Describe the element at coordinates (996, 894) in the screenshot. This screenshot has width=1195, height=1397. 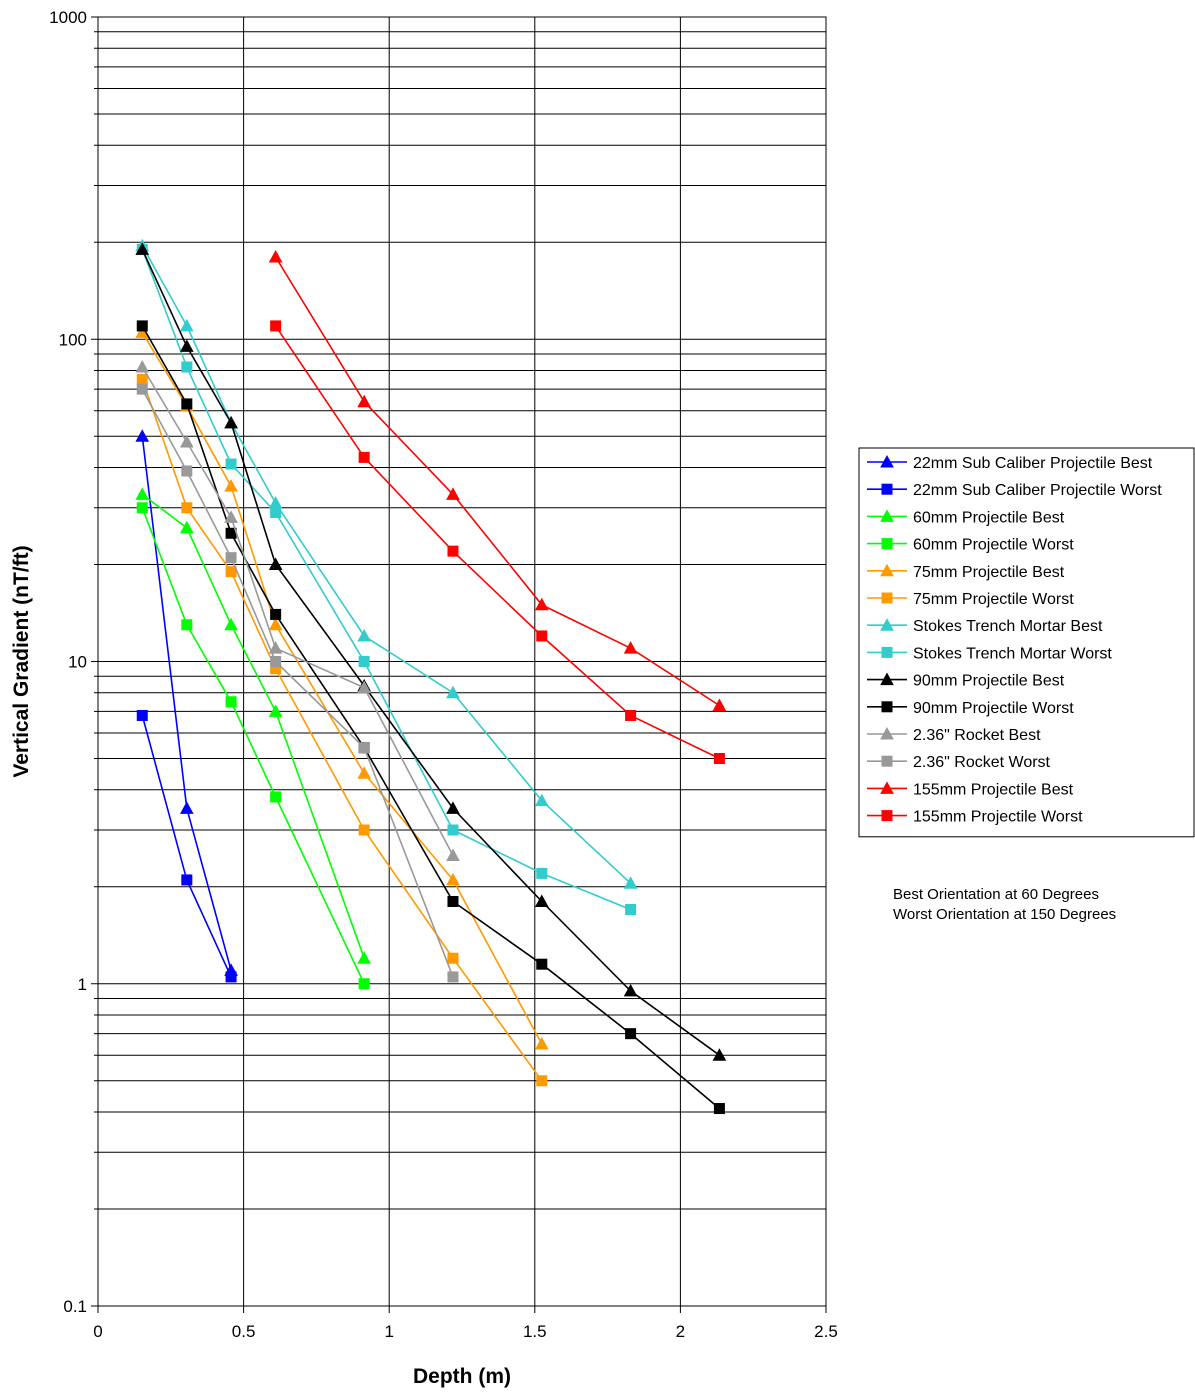
I see `orientation-note: Best Orientation at 60 Degrees` at that location.